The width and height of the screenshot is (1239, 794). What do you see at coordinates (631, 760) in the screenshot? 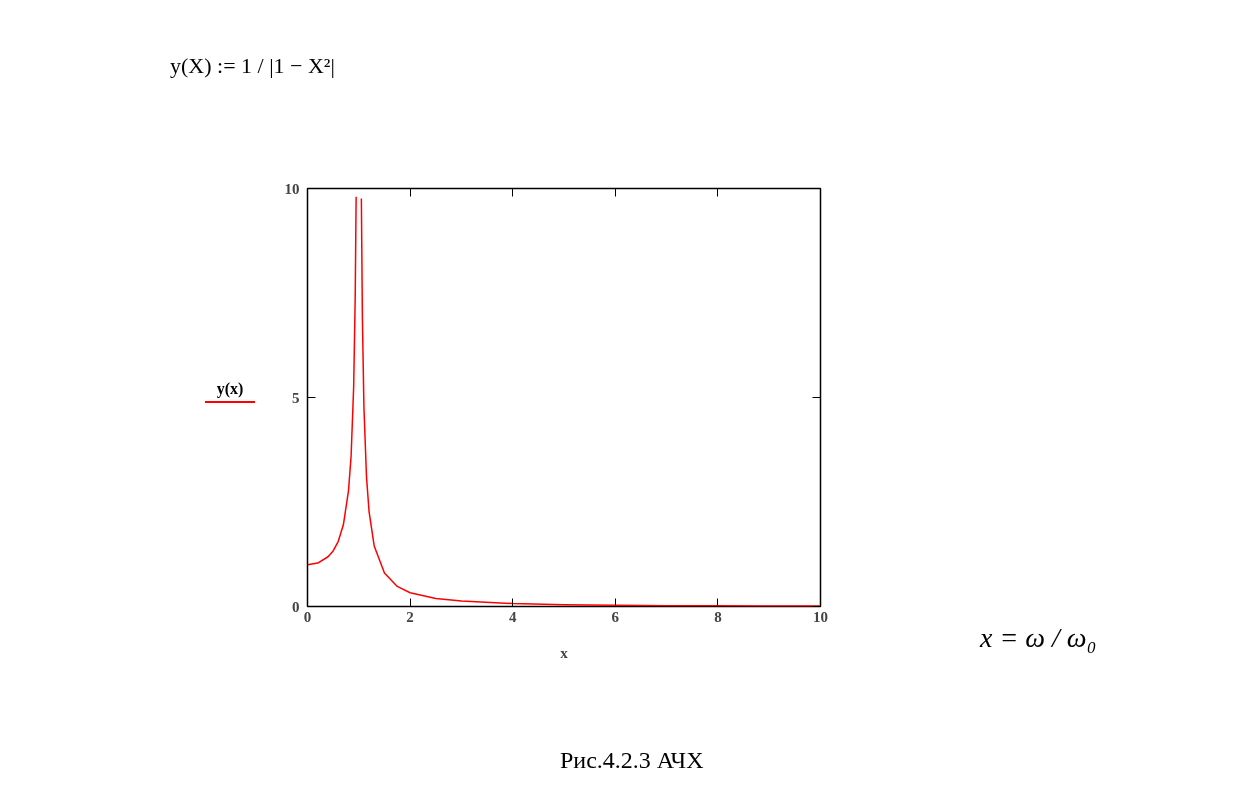
I see `text: Рис.4.2.3 АЧХ` at bounding box center [631, 760].